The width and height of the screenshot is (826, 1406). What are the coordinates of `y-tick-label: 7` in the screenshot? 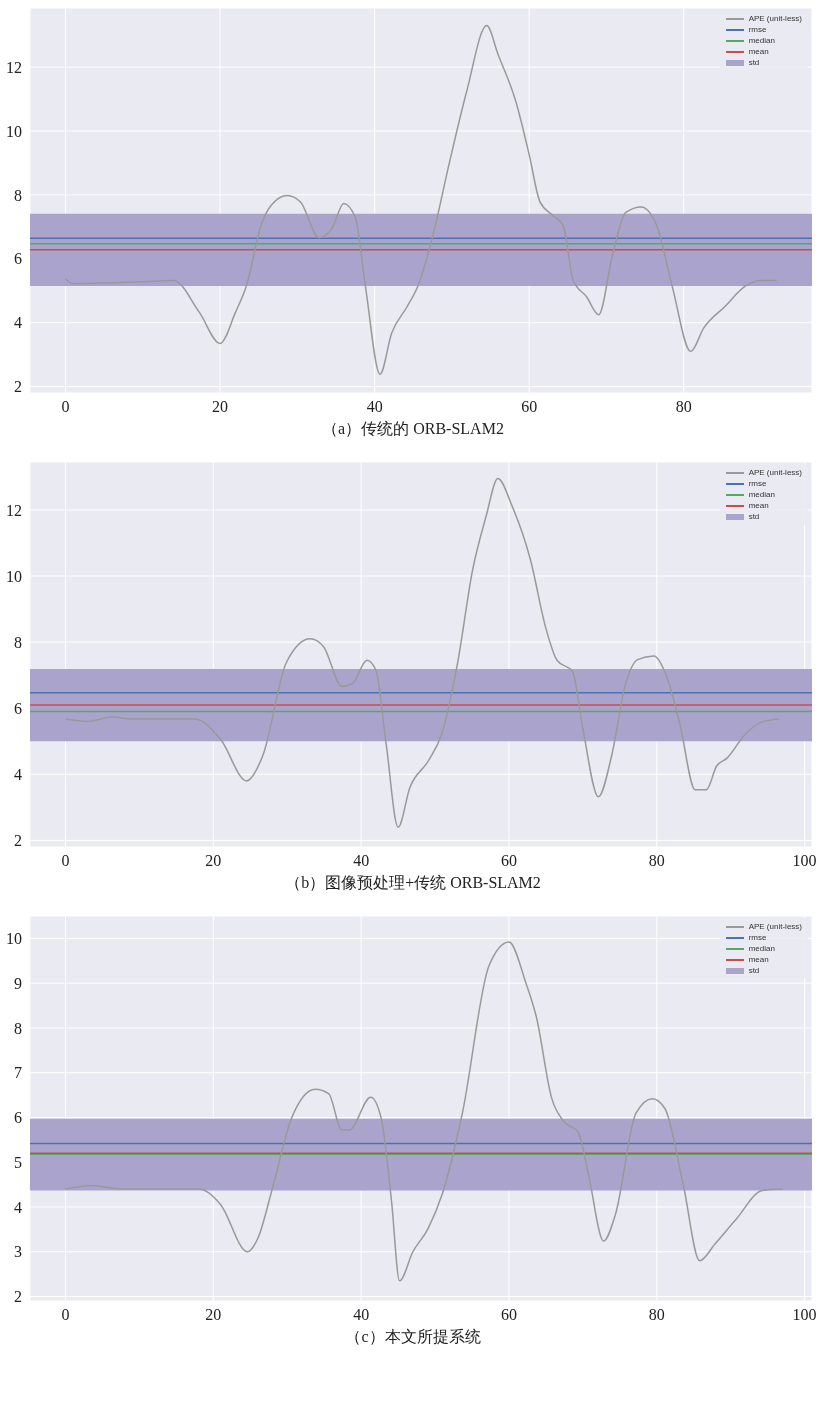 It's located at (18, 1073).